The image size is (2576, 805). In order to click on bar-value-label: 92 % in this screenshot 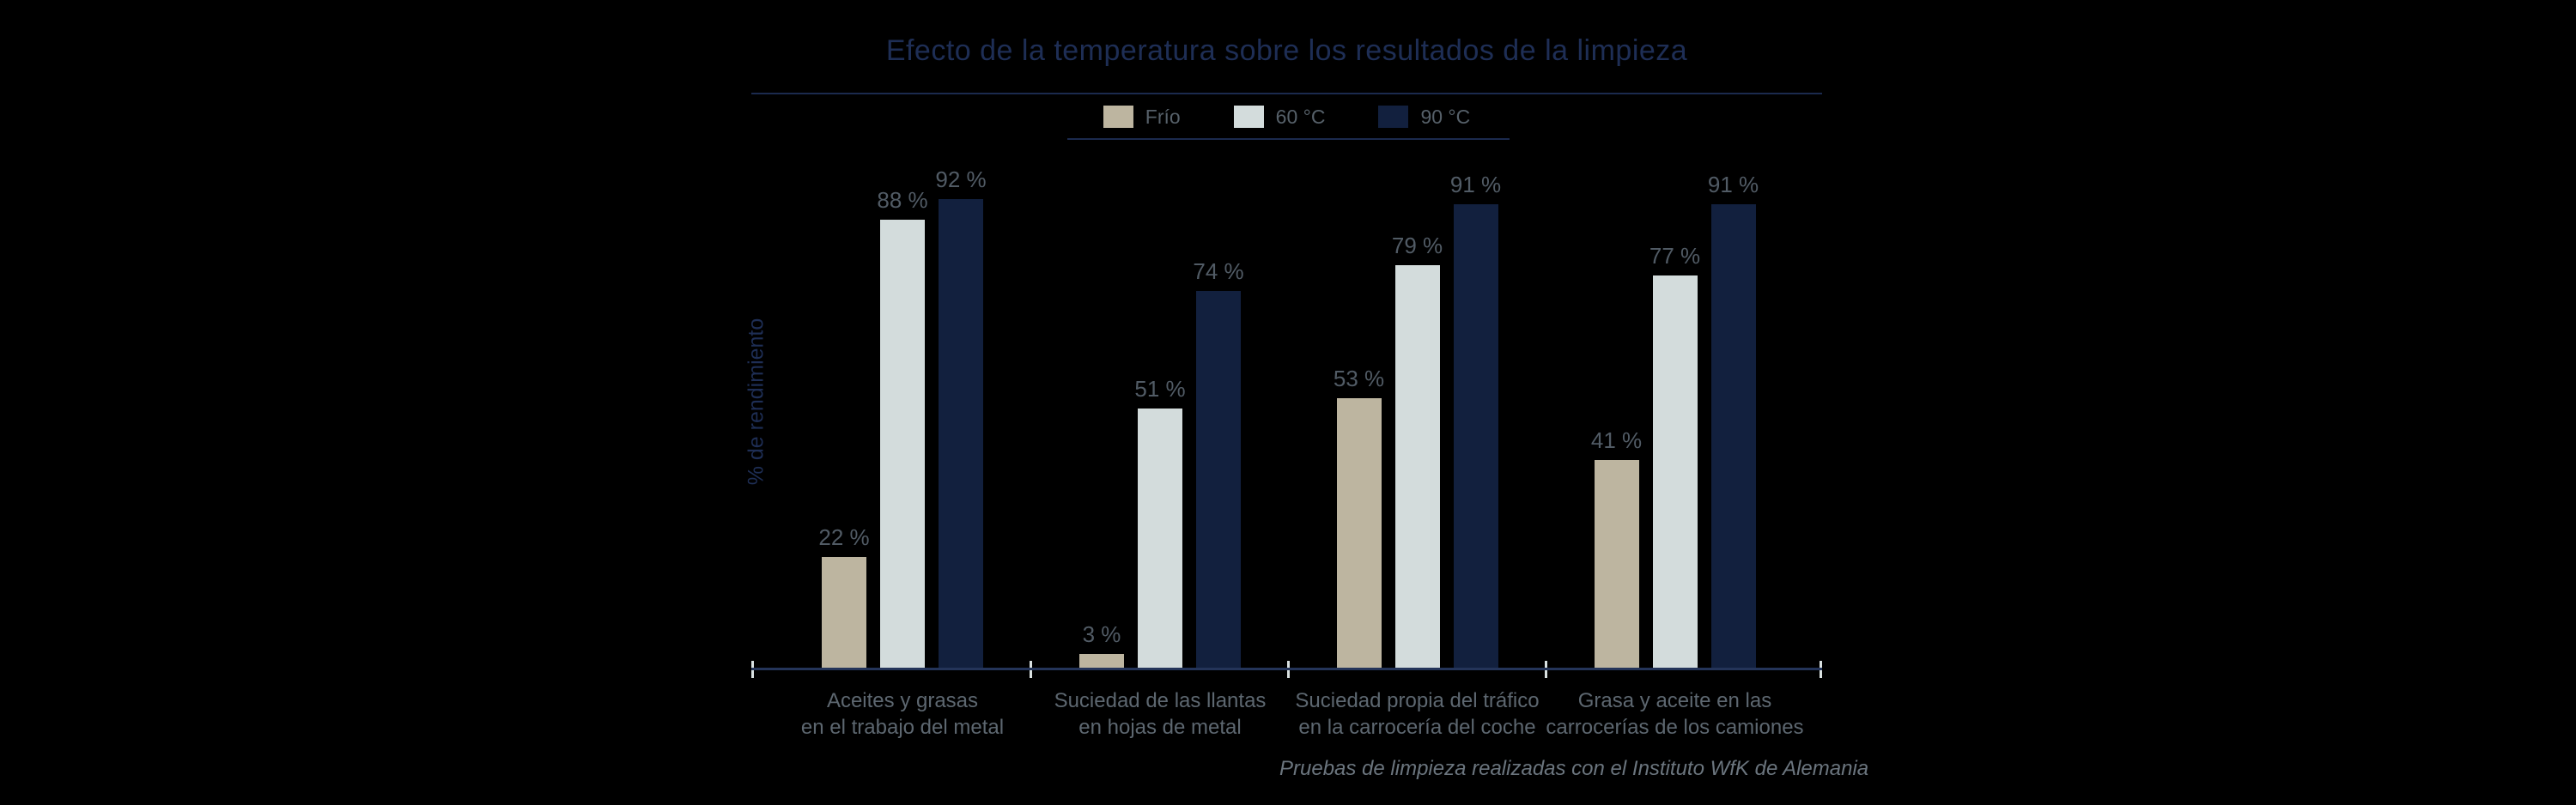, I will do `click(961, 179)`.